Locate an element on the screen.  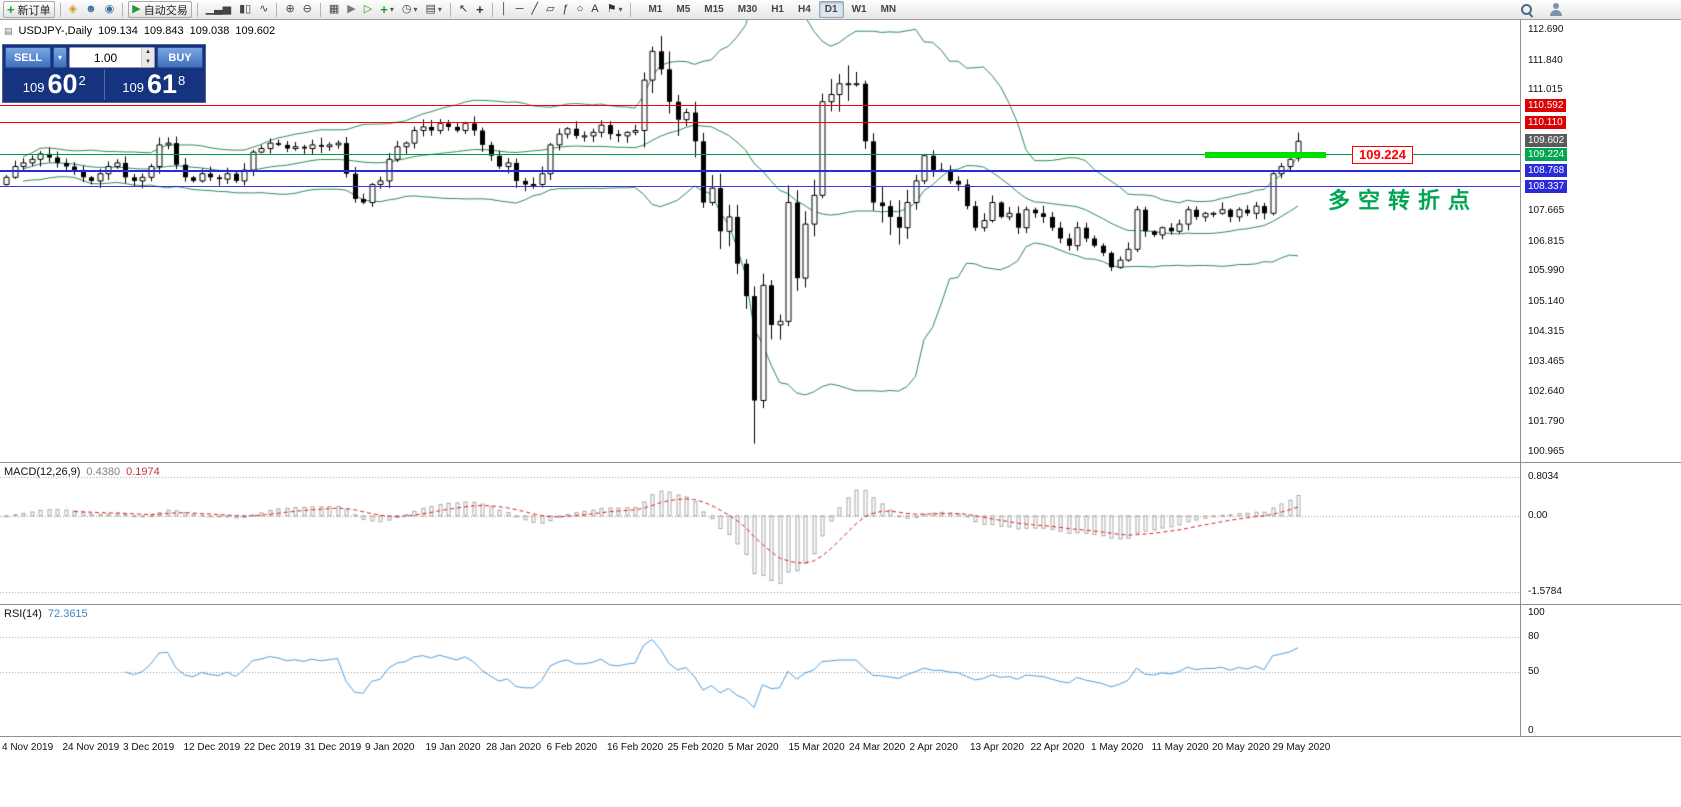
volume-preset-dropdown: ▾ is located at coordinates (60, 57).